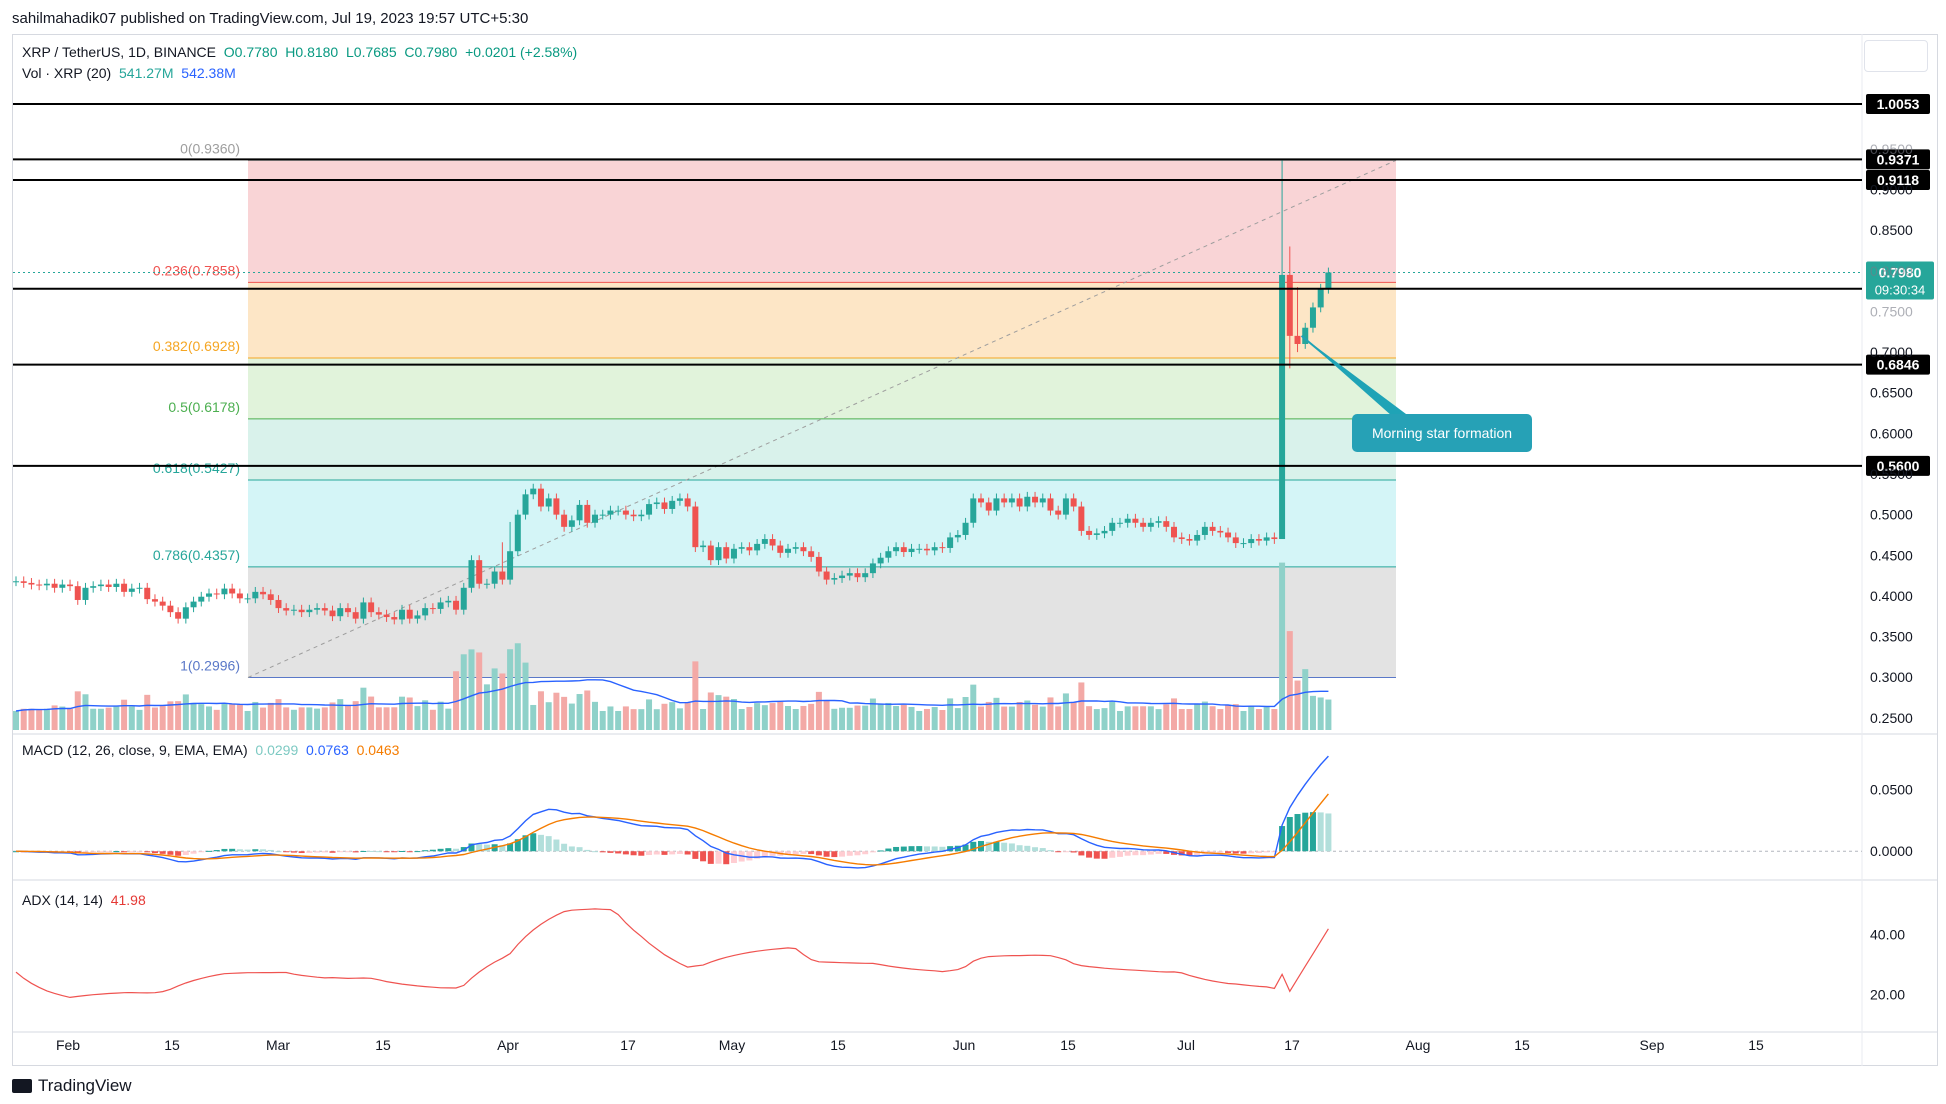 Image resolution: width=1946 pixels, height=1104 pixels. Describe the element at coordinates (1891, 474) in the screenshot. I see `y-axis-tick-label: 0.5500` at that location.